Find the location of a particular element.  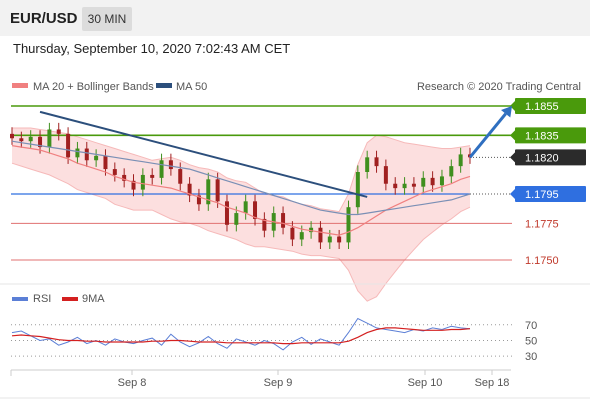

resistance-price-label: 1.1835 is located at coordinates (542, 136).